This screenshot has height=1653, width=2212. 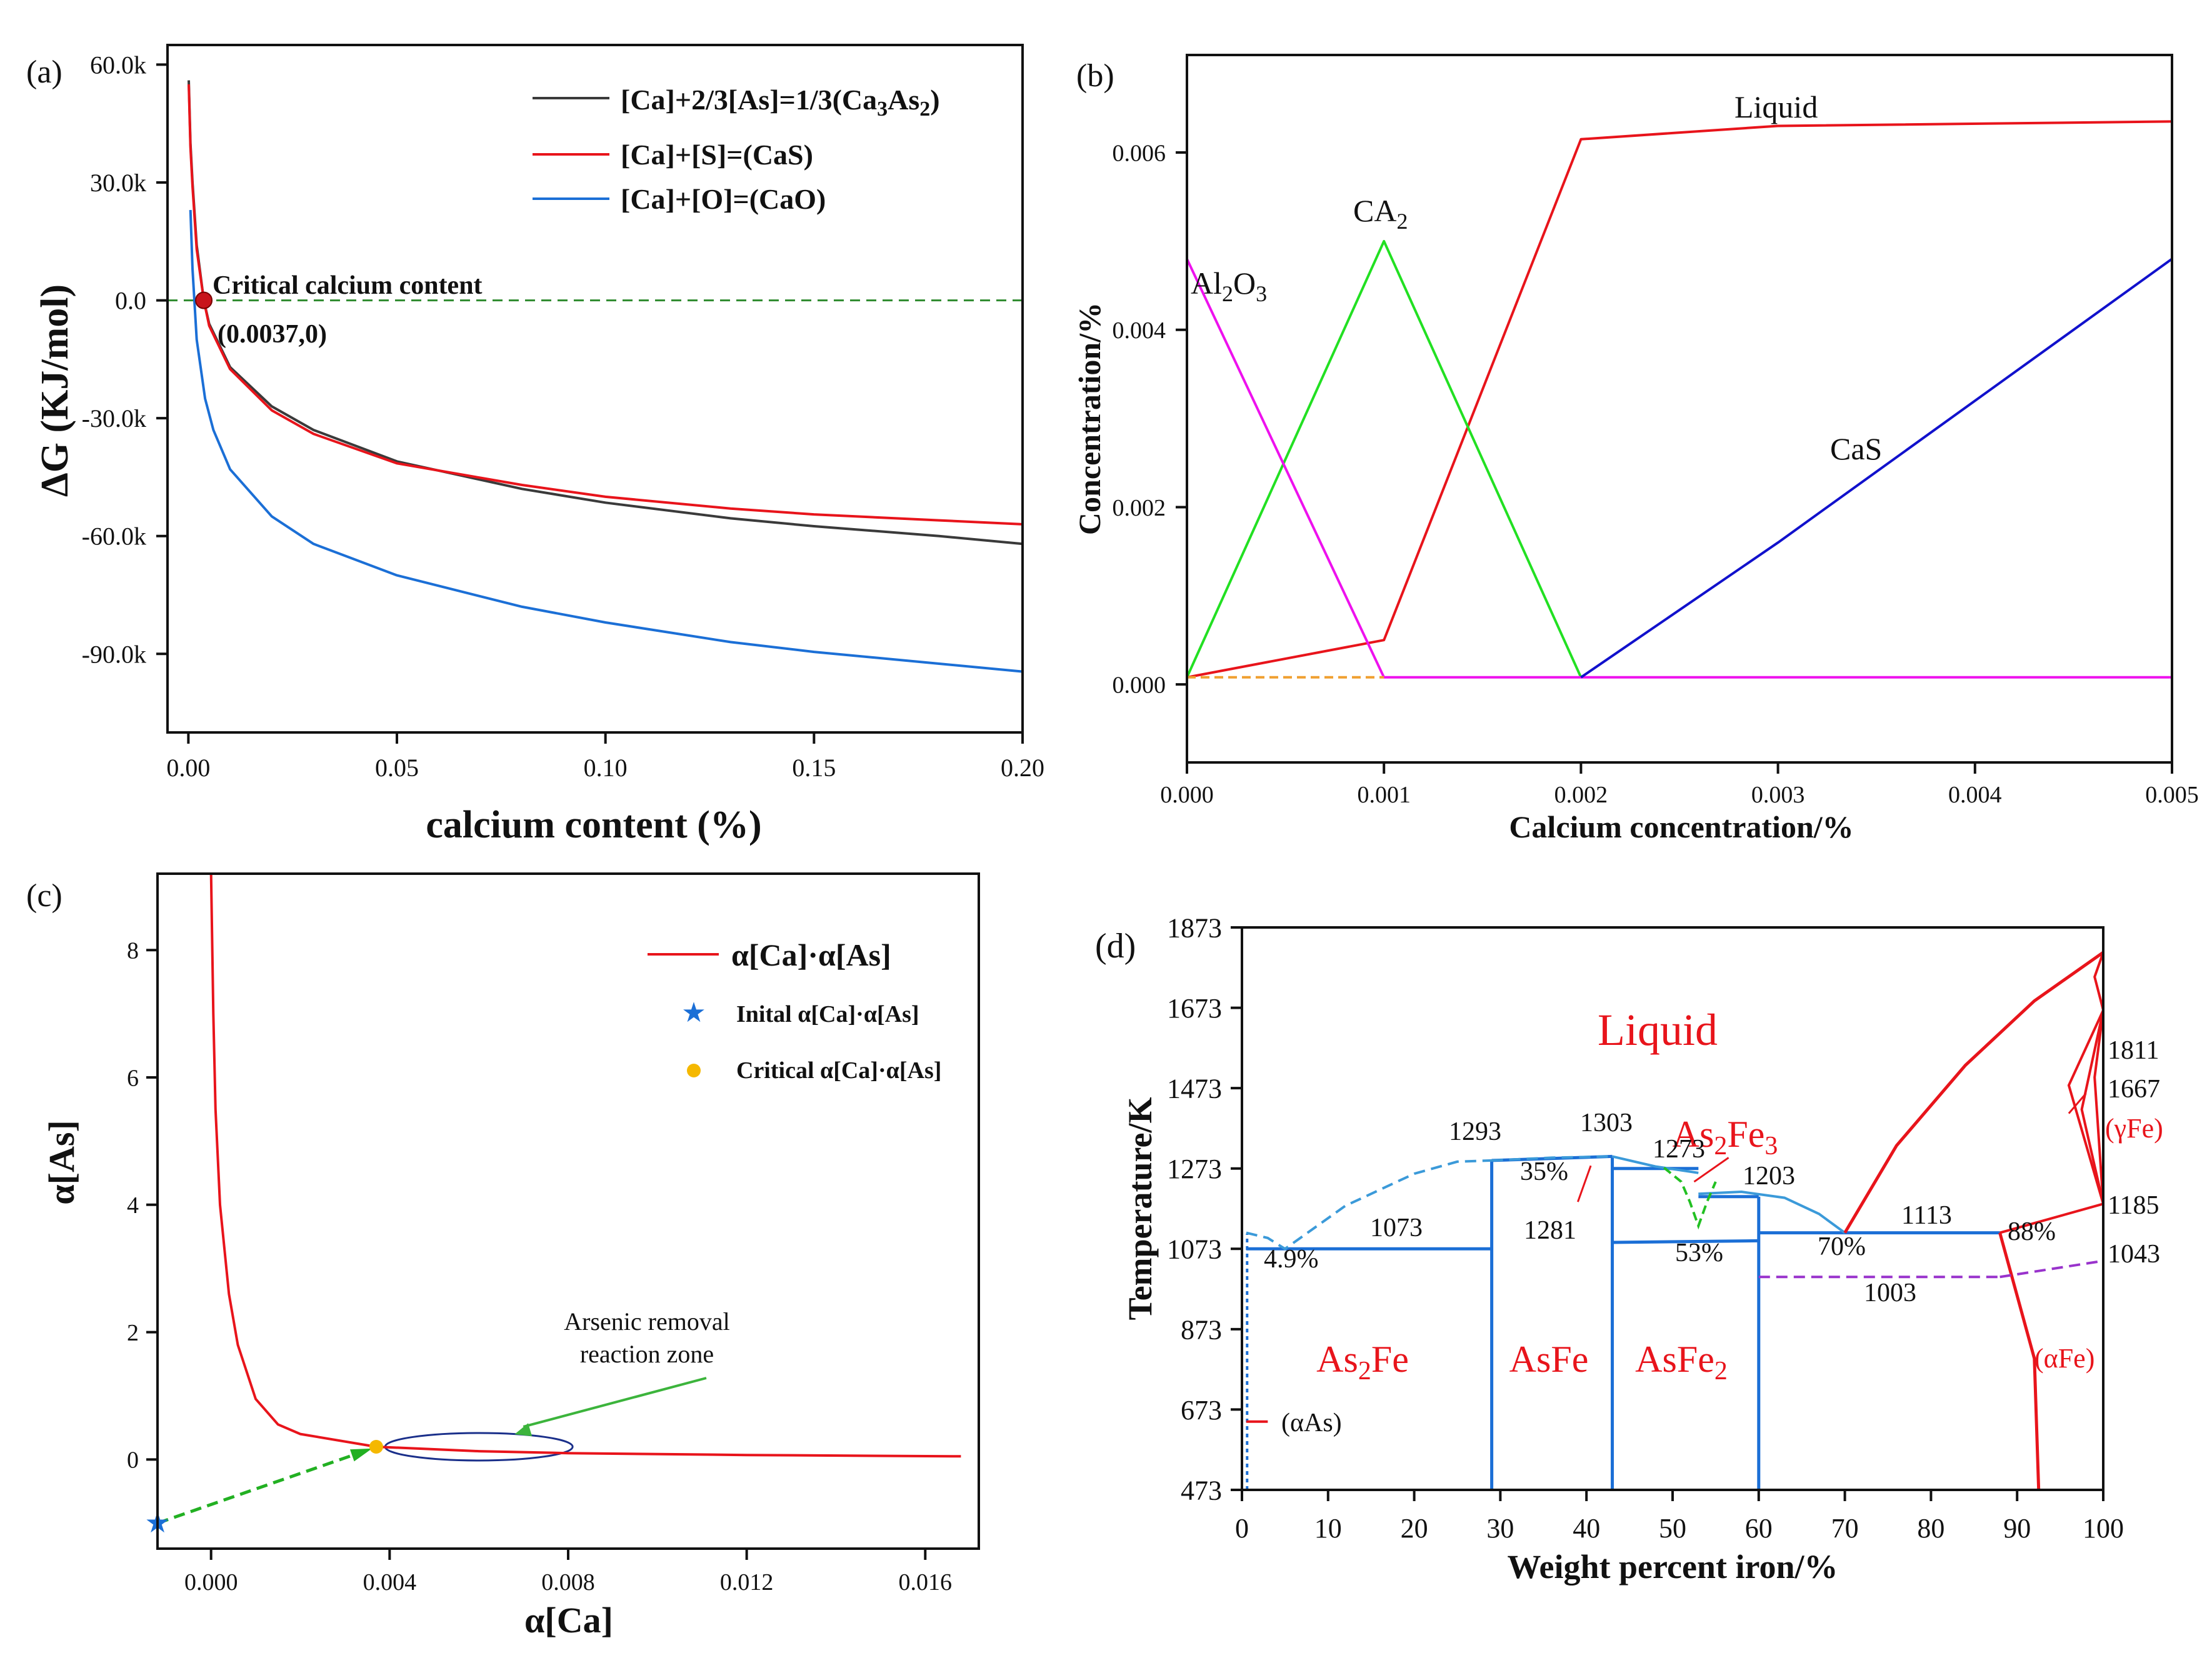 What do you see at coordinates (1586, 1528) in the screenshot?
I see `x-tick-label: 40` at bounding box center [1586, 1528].